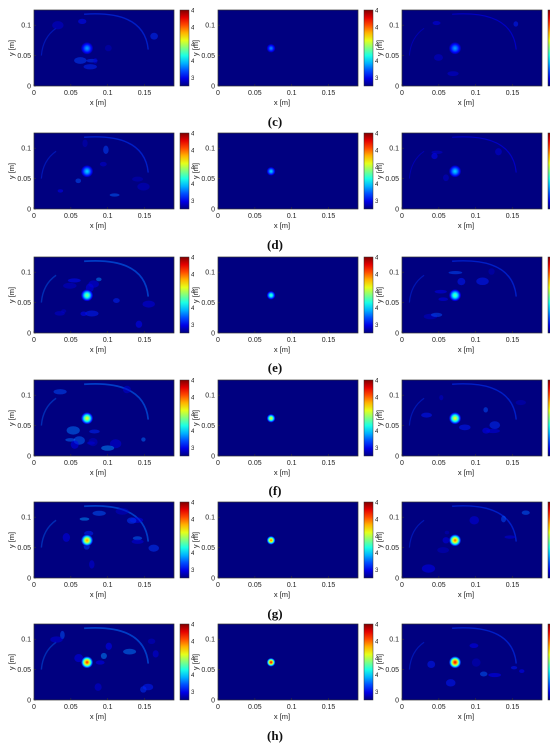 The height and width of the screenshot is (744, 550). Describe the element at coordinates (376, 448) in the screenshot. I see `colorbar-tick-label: 38` at that location.